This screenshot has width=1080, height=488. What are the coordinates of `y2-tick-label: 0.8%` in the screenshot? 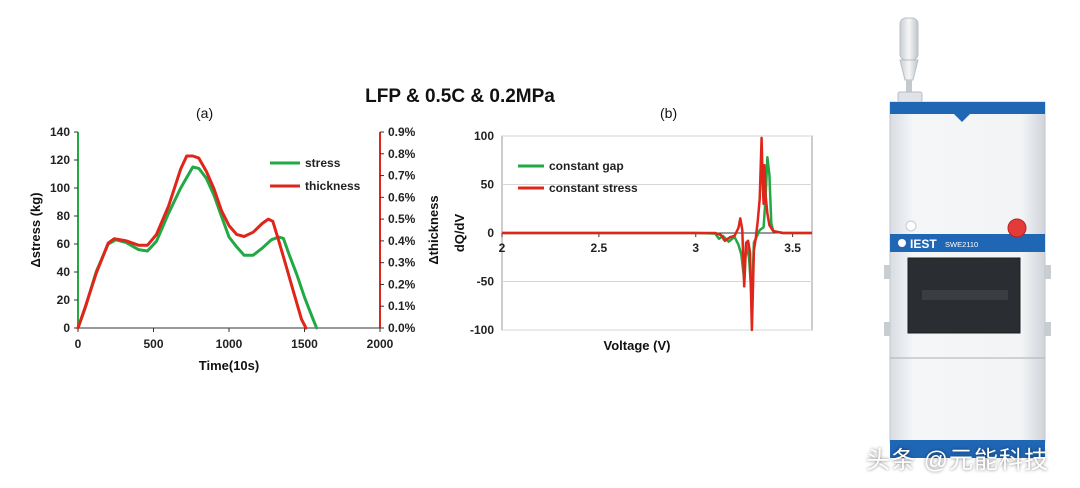 It's located at (402, 154).